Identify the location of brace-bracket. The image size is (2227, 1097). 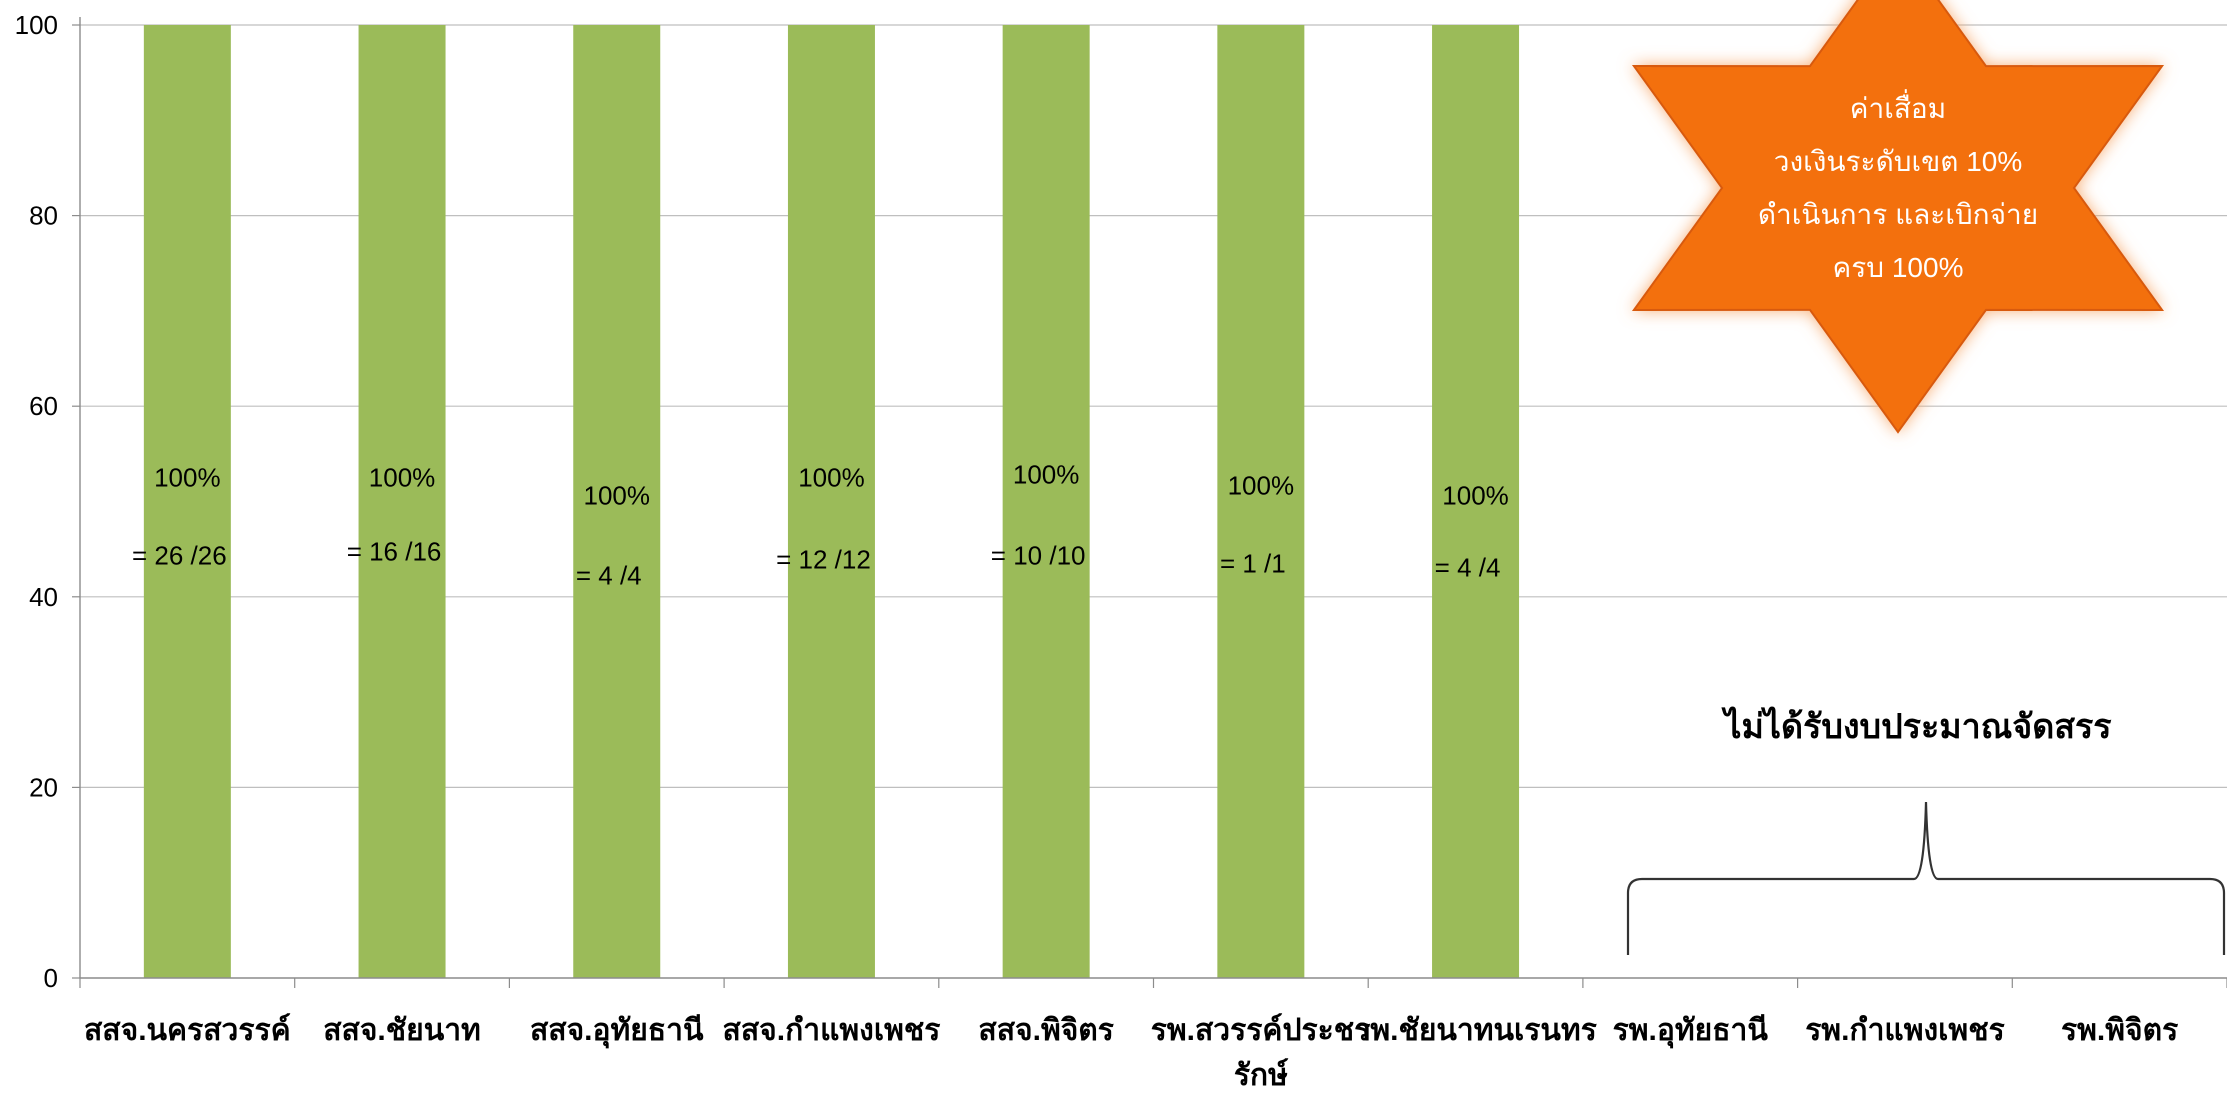
(1926, 878).